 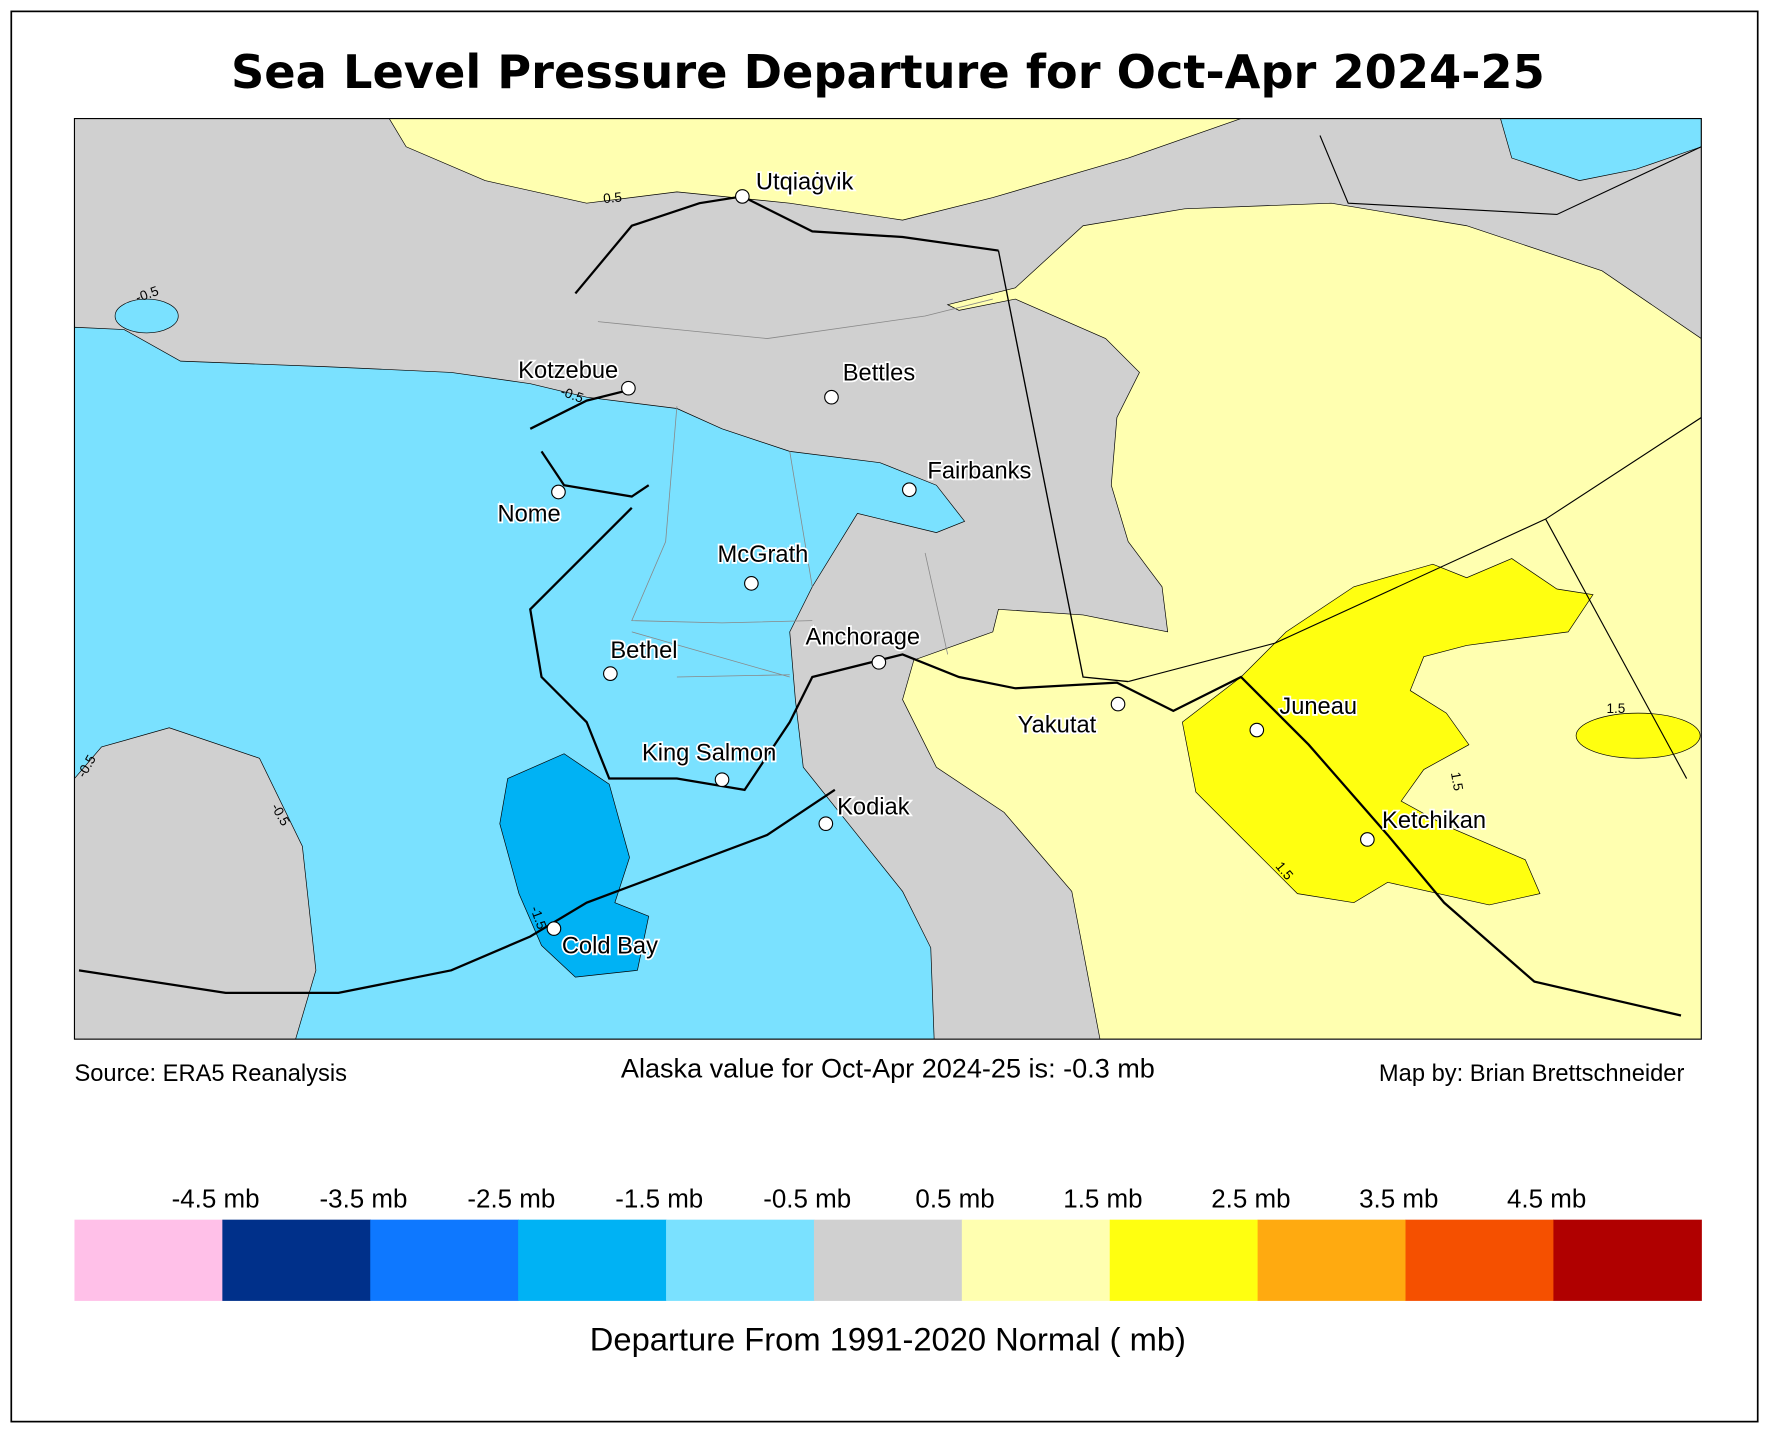 I want to click on region-yellow-panhandle, so click(x=1387, y=732).